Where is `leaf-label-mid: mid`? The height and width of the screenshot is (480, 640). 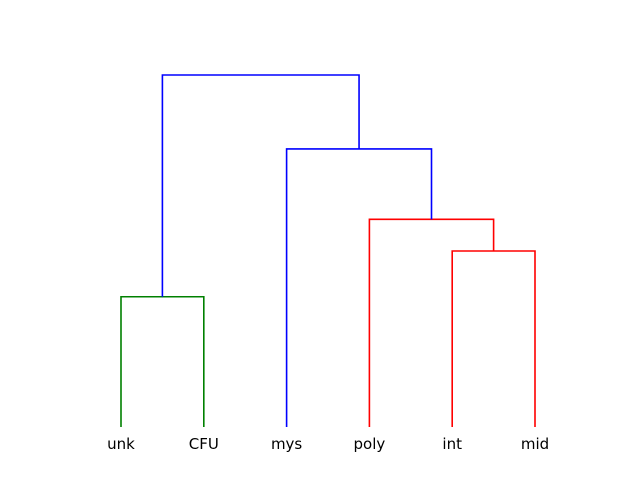 leaf-label-mid: mid is located at coordinates (535, 444).